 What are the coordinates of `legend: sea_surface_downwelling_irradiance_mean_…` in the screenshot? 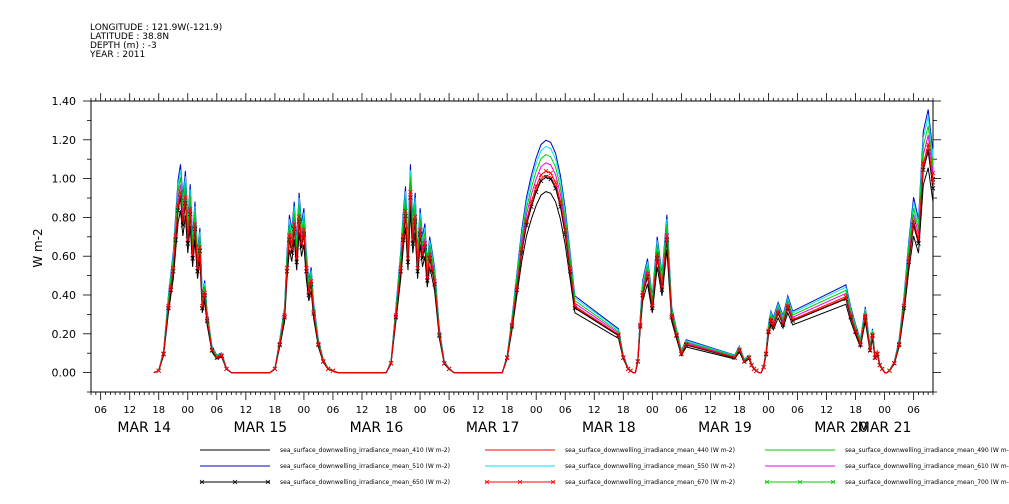 It's located at (604, 466).